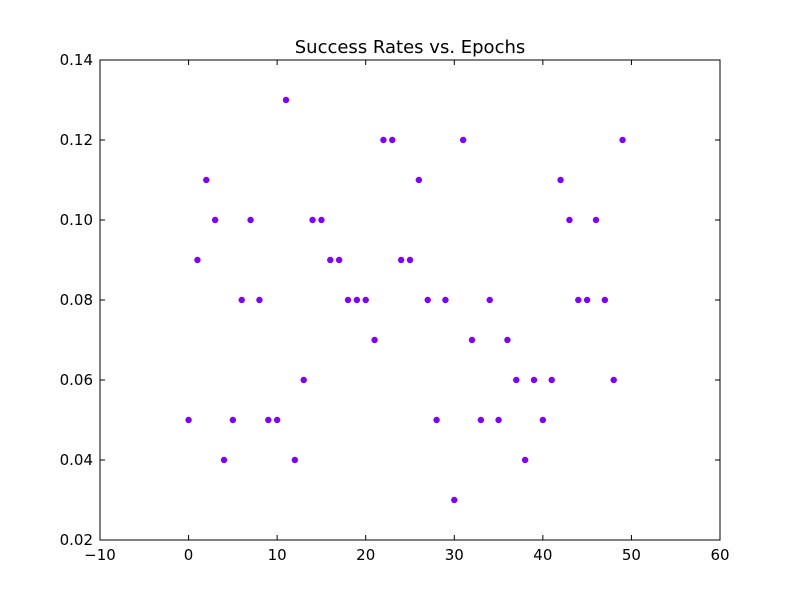  I want to click on y-tick-label: 0.06, so click(76, 380).